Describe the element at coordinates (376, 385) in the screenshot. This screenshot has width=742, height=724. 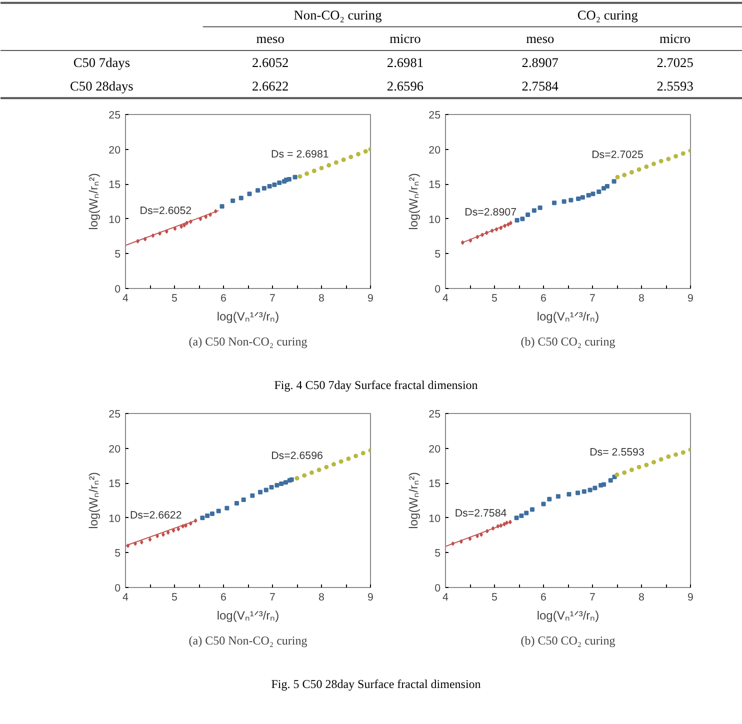
I see `caption: Fig. 4 C50 7day Surface fractal dimension` at that location.